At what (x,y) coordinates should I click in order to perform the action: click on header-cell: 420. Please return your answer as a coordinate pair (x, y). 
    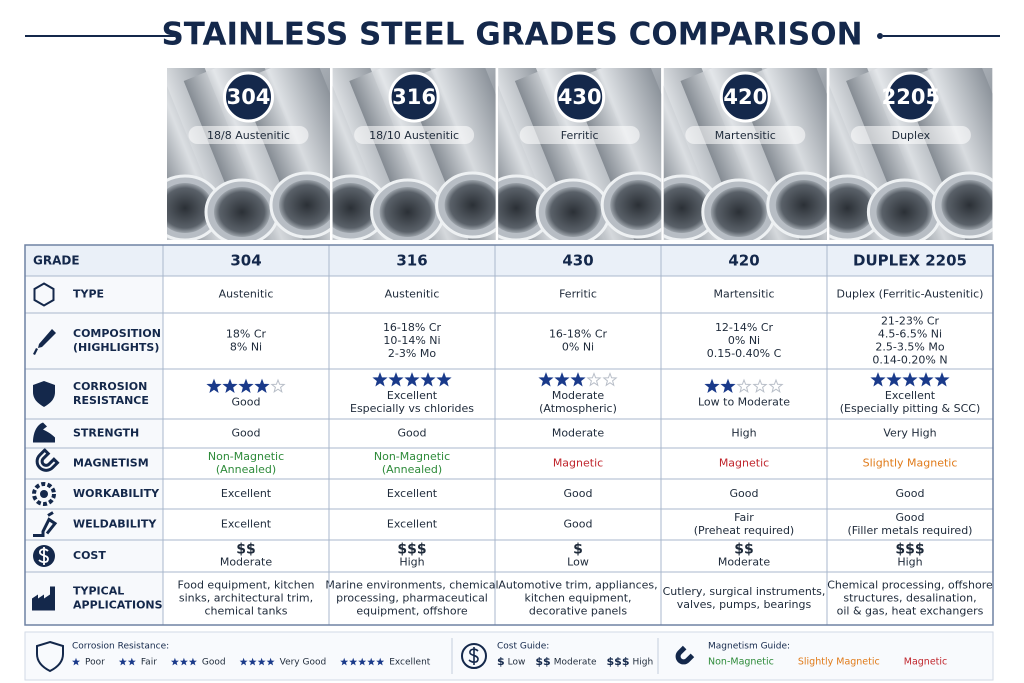
    Looking at the image, I should click on (743, 261).